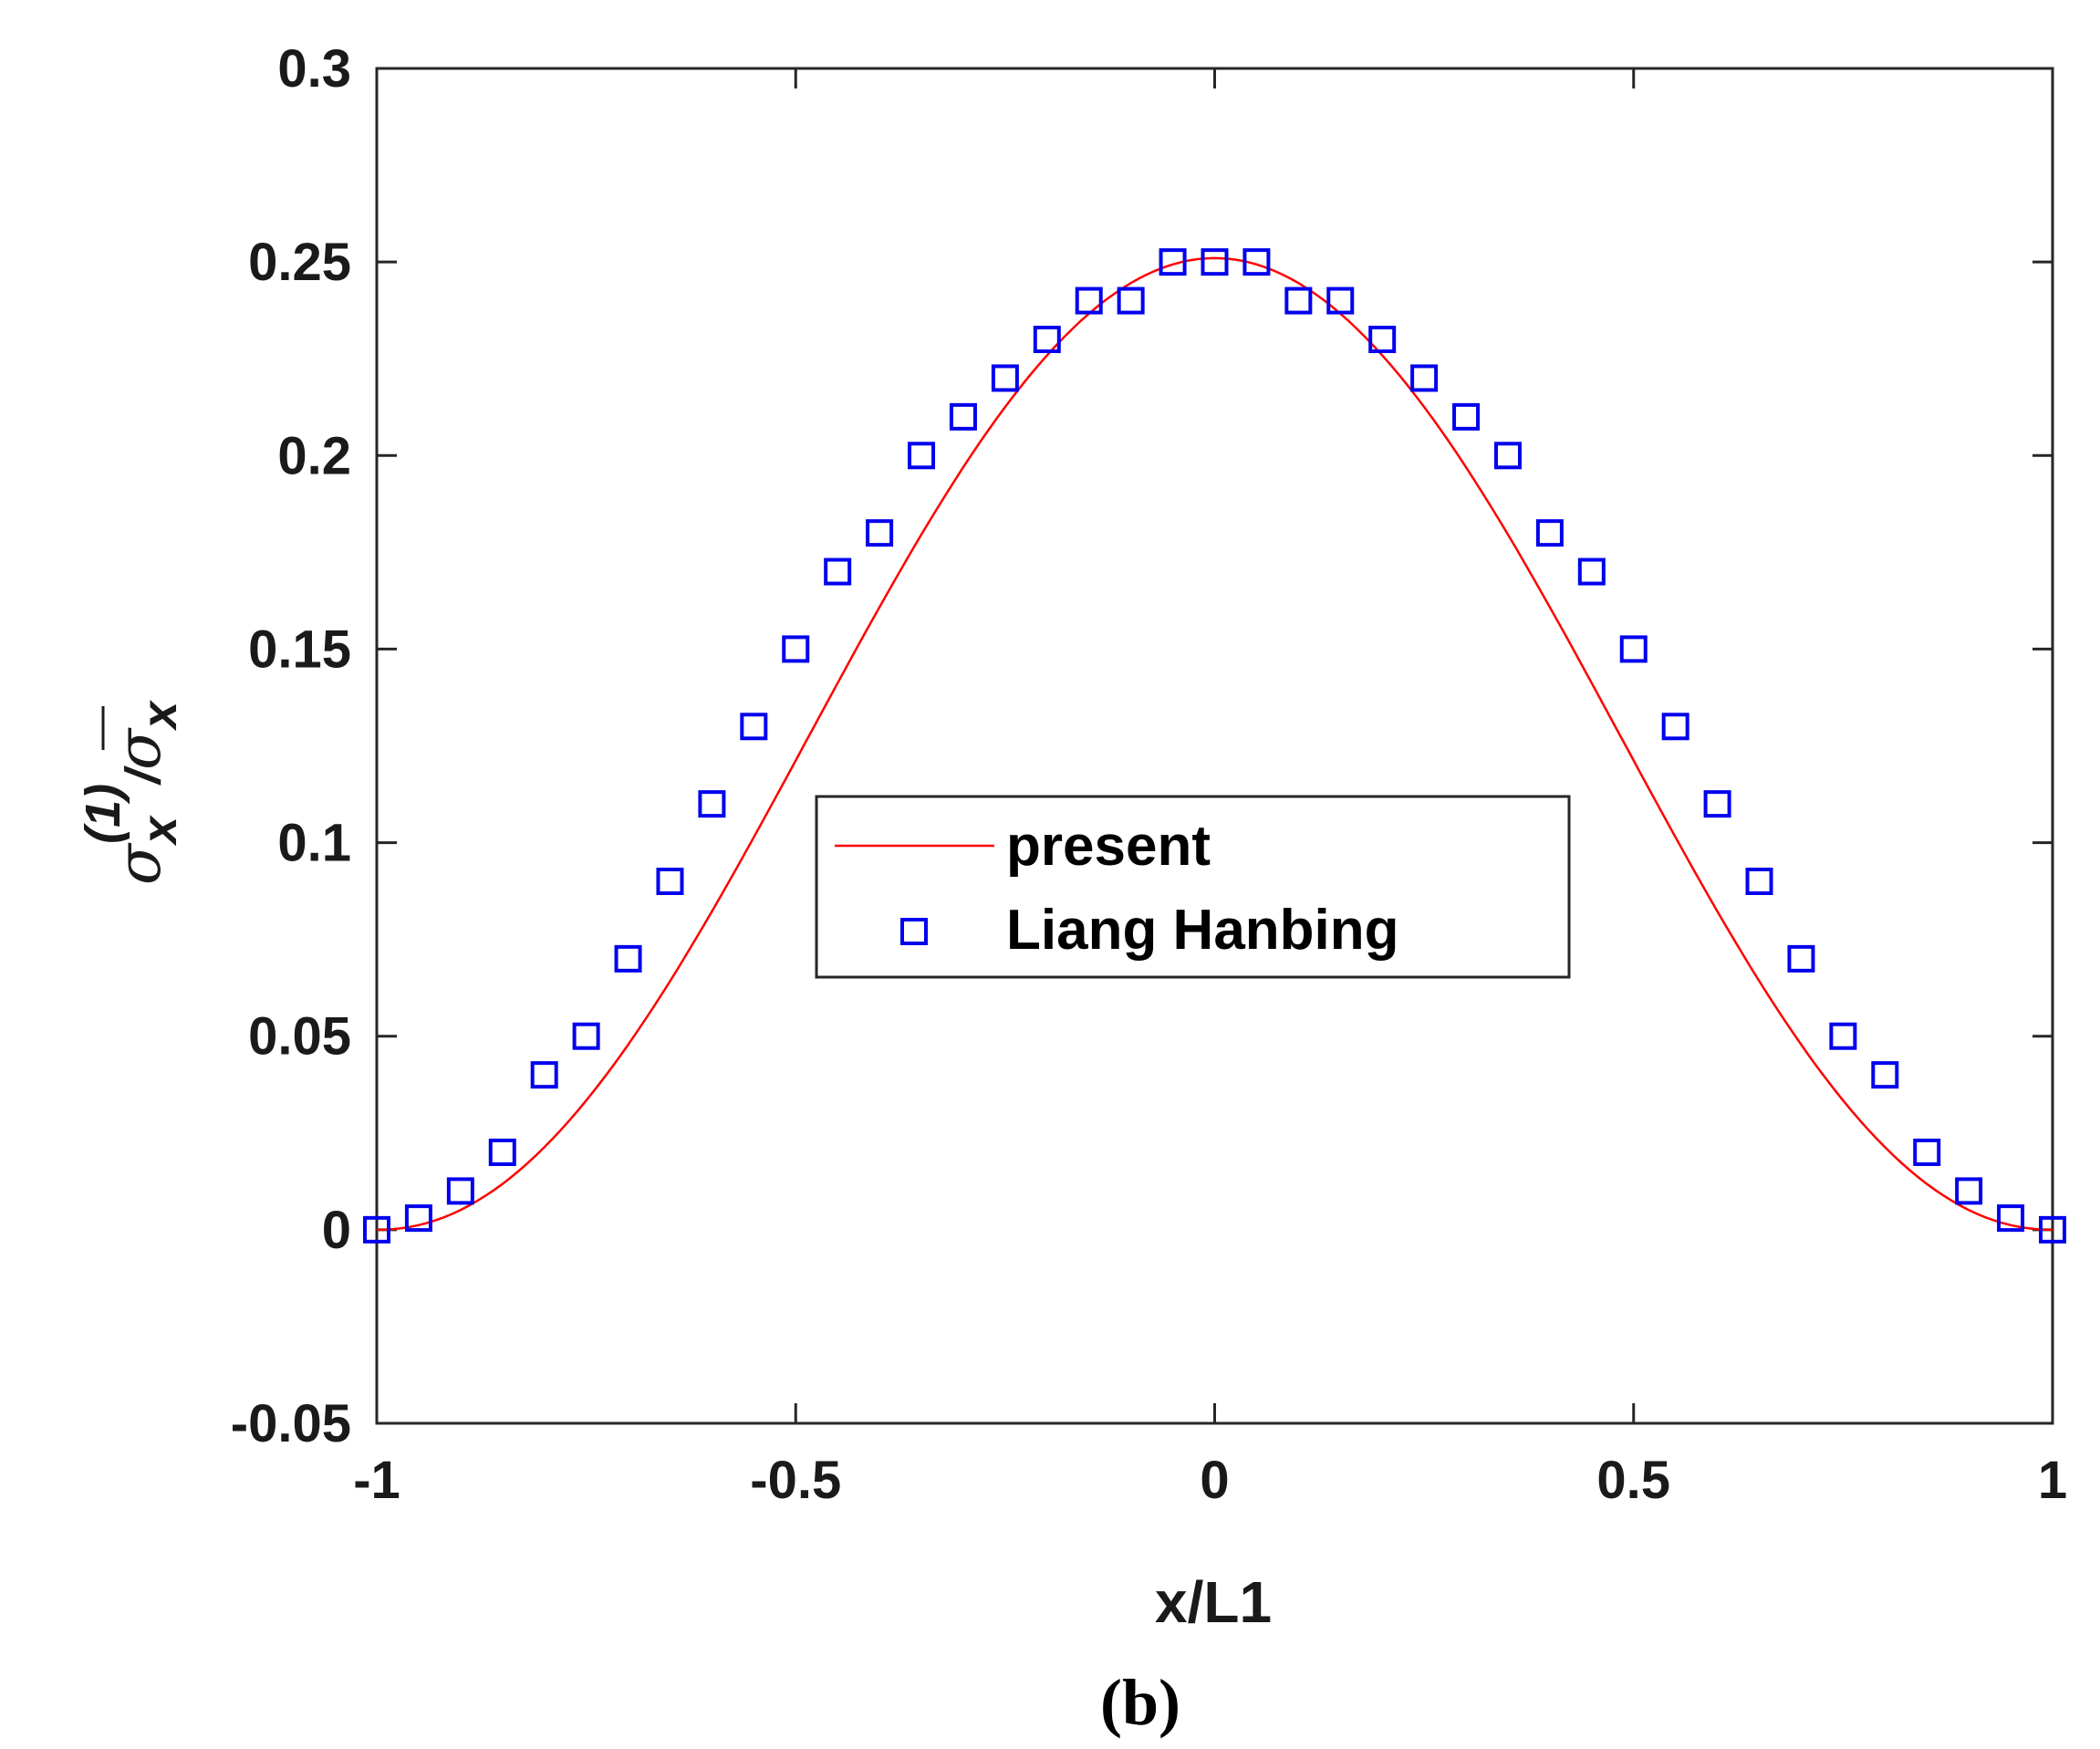 This screenshot has width=2100, height=1749. I want to click on y-axis-label: σx(1)/σx, so click(131, 792).